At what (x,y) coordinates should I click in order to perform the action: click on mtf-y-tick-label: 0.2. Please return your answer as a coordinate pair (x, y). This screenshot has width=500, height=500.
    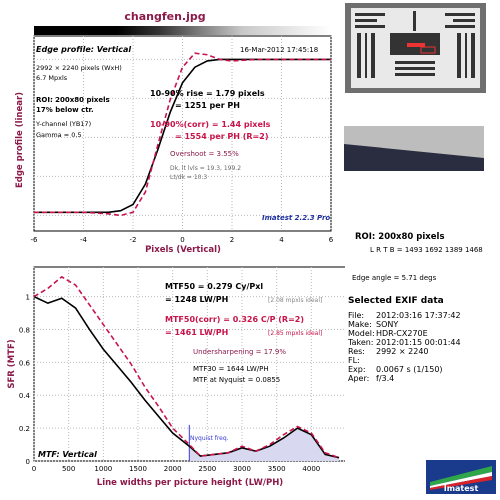
    Looking at the image, I should click on (24, 429).